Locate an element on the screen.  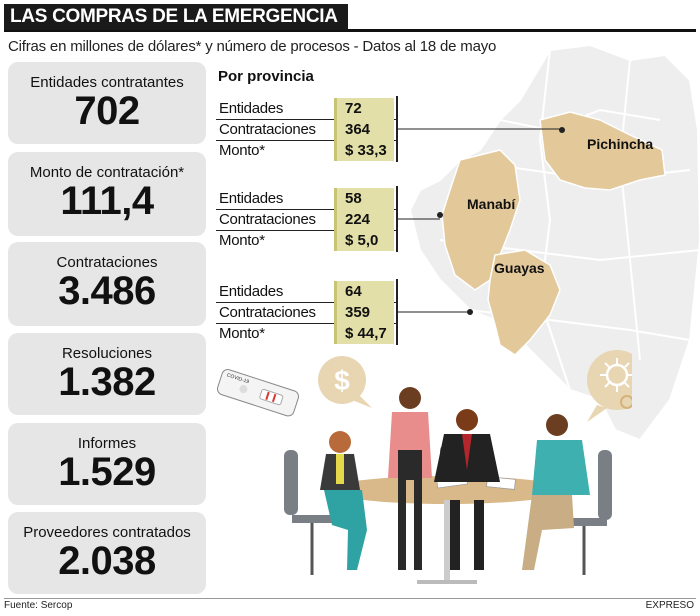
province-pichincha is located at coordinates (602, 151).